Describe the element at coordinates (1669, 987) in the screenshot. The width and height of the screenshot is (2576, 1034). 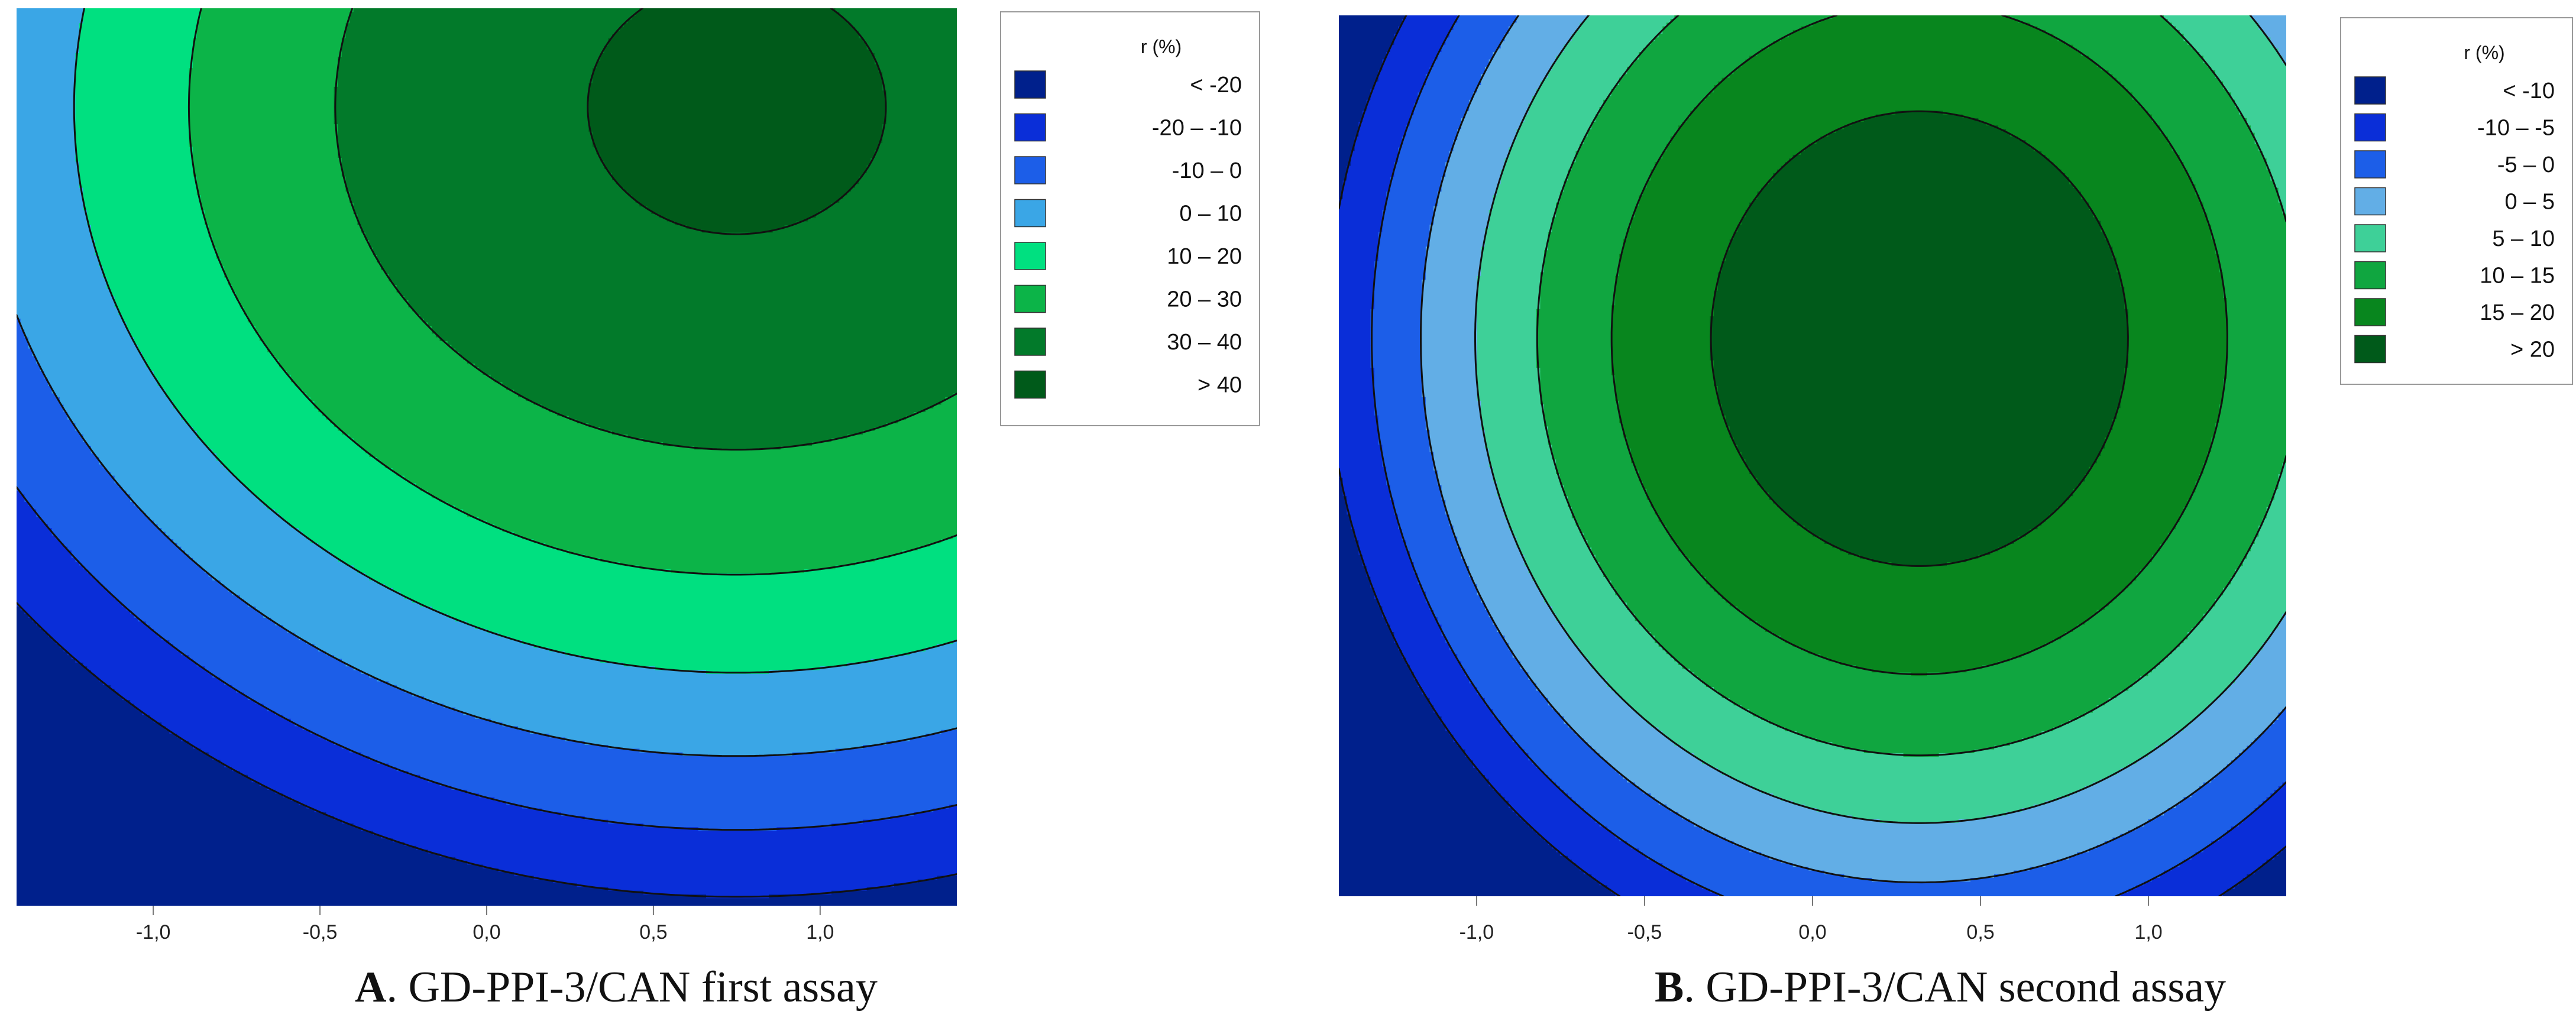
I see `caption-b-letter: B` at that location.